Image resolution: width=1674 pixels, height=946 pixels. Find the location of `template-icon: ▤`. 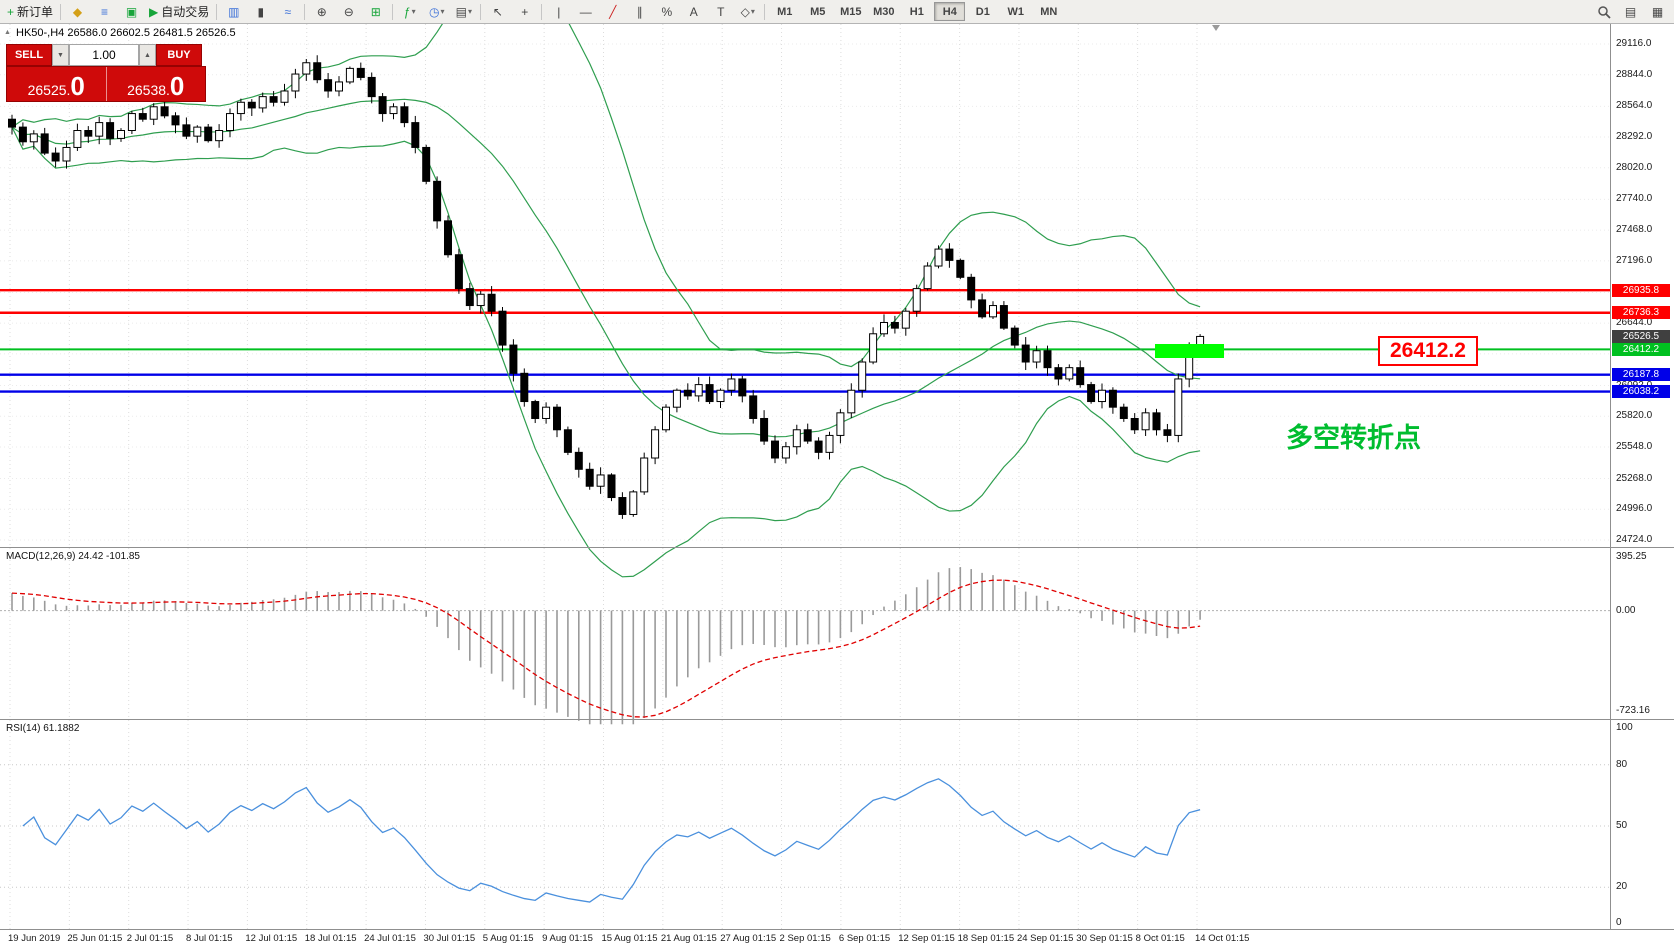

template-icon: ▤ is located at coordinates (461, 11).